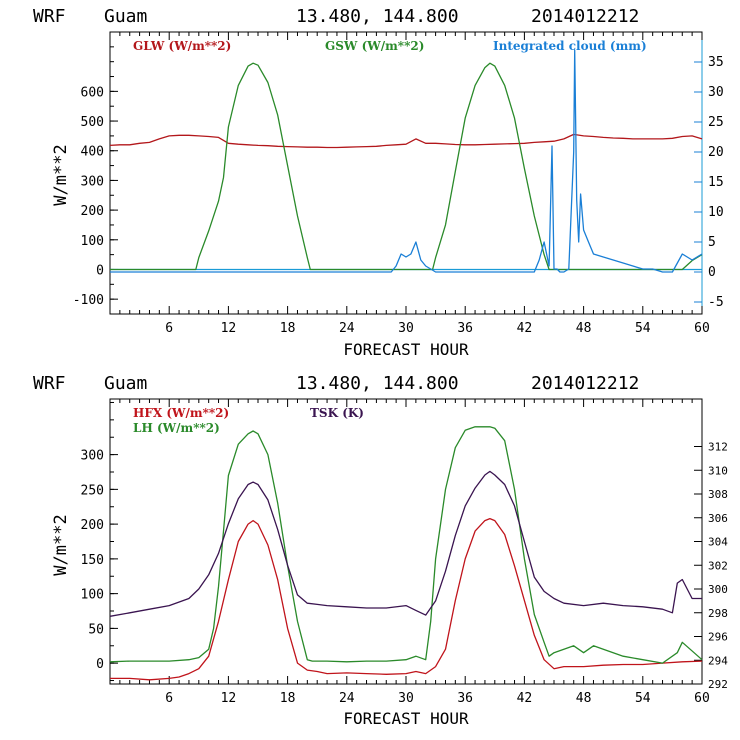 This screenshot has width=740, height=740. Describe the element at coordinates (248, 420) in the screenshot. I see `legend: HFX (W/m**2) LH (W/m**2) TSK (K)` at that location.